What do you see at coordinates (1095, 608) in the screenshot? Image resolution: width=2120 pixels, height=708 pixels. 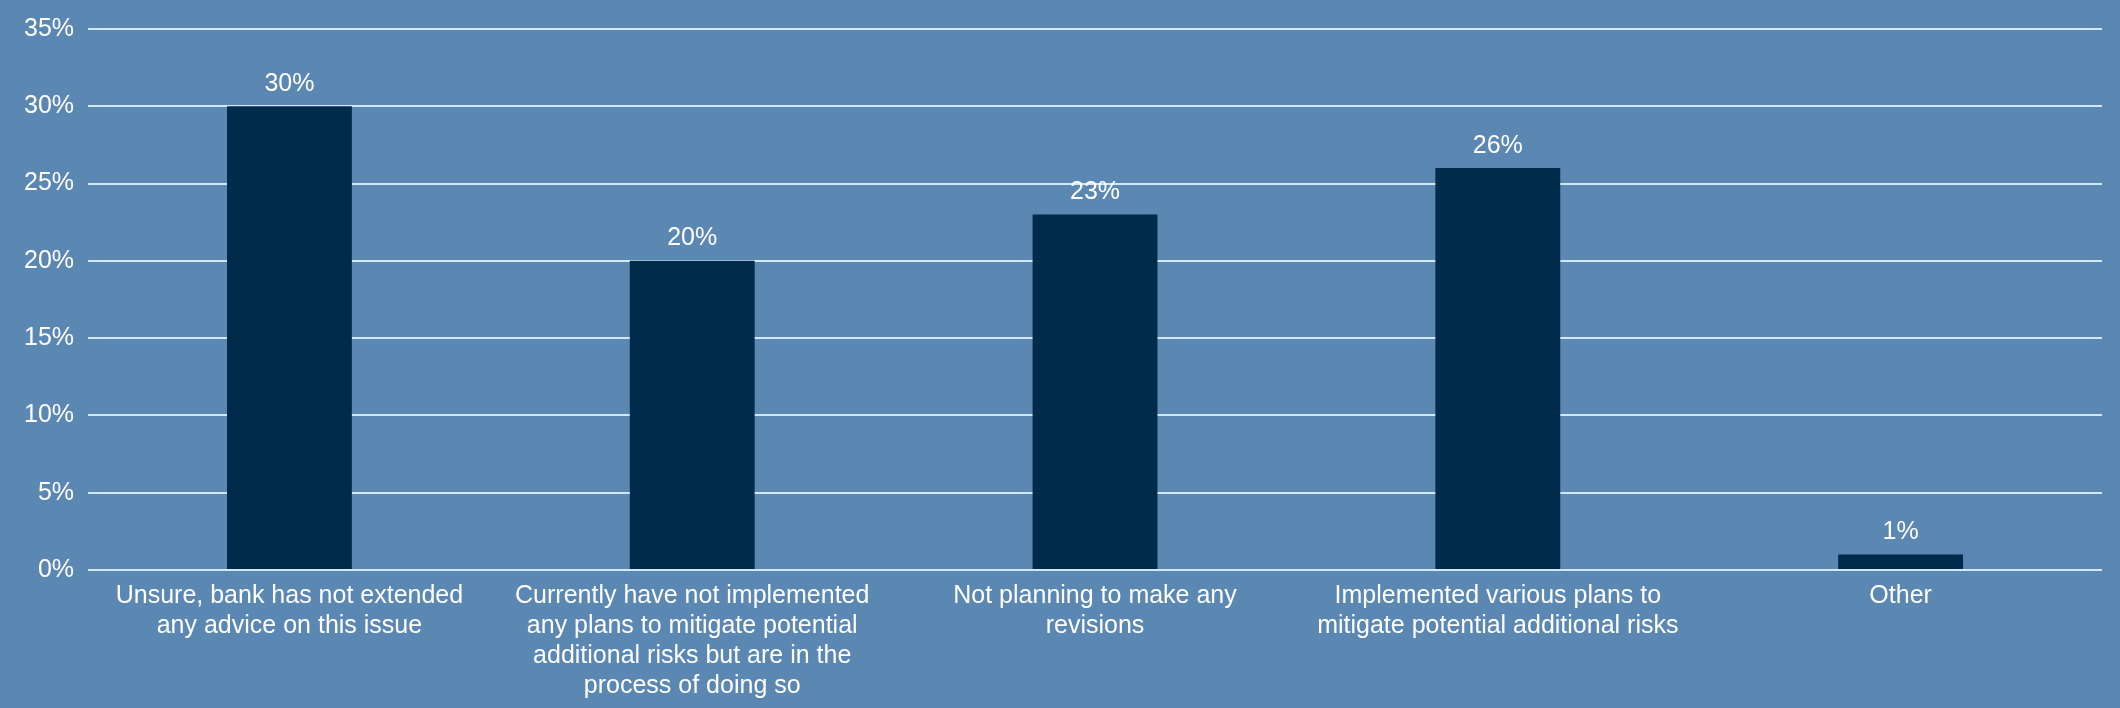 I see `x-tick-label: Not planning to make any revisions` at bounding box center [1095, 608].